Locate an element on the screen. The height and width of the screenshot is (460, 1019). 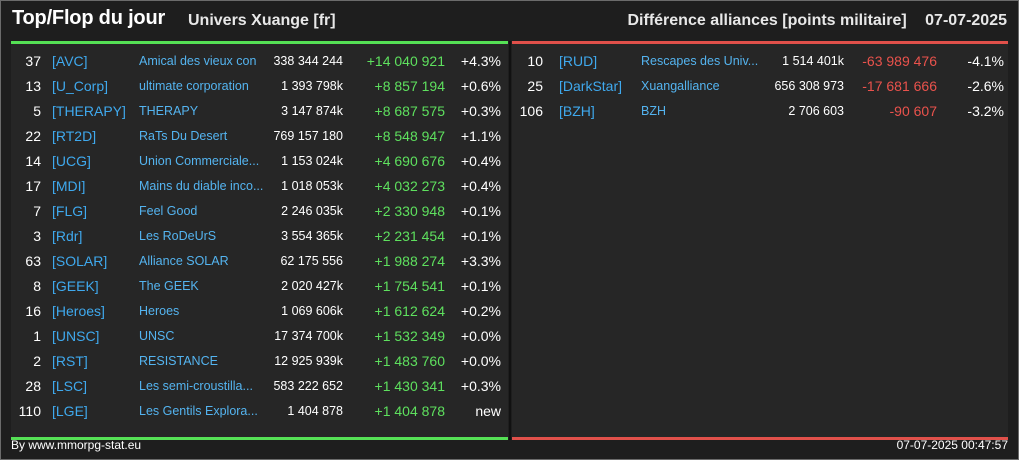
alliance-tag-link: [LGE] is located at coordinates (70, 411).